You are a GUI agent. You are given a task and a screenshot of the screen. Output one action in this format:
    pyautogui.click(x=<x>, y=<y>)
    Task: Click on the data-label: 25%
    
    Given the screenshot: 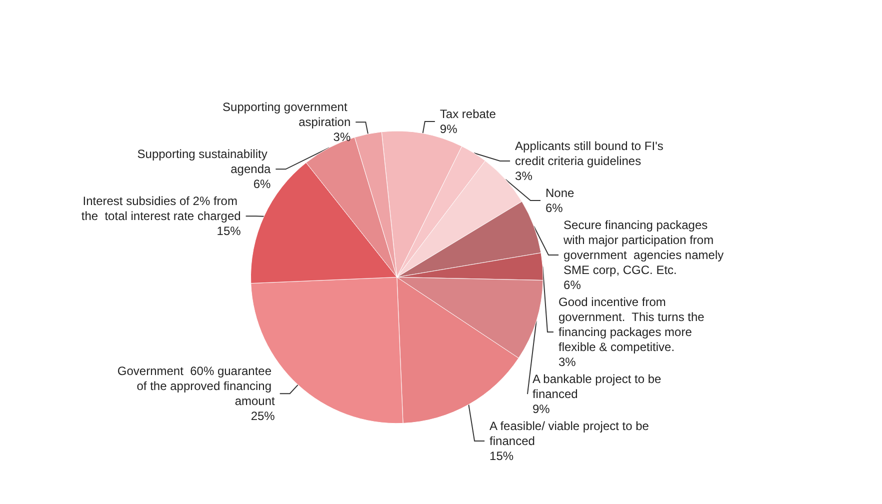 What is the action you would take?
    pyautogui.click(x=263, y=416)
    